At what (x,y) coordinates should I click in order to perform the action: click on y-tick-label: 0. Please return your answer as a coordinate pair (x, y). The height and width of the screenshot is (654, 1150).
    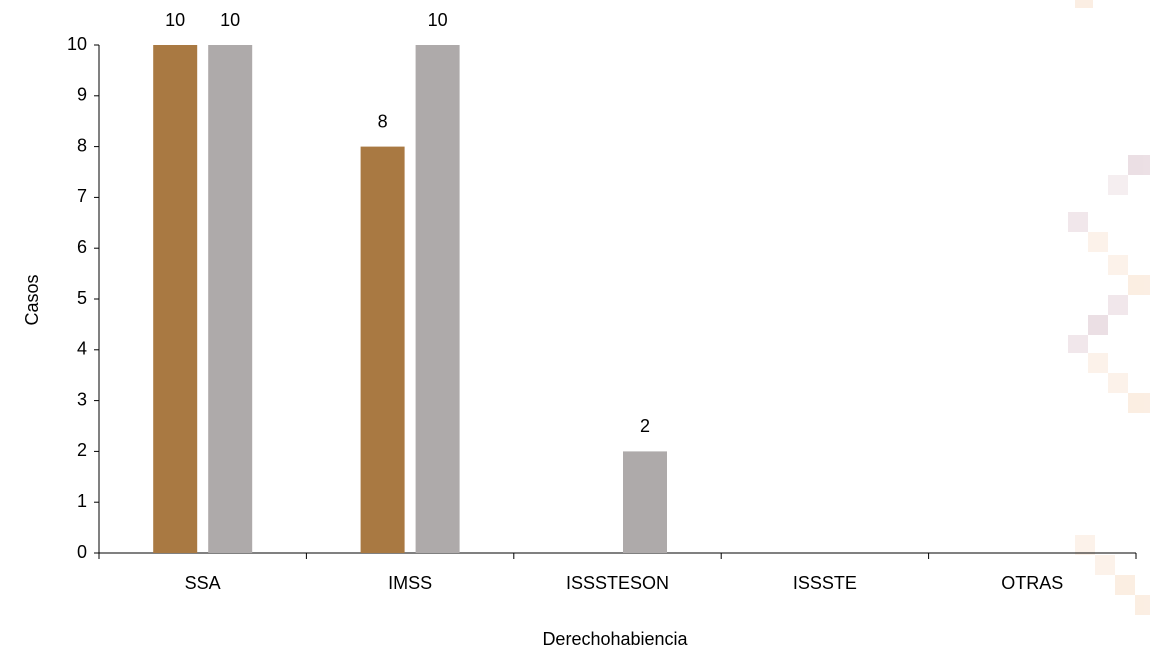
    Looking at the image, I should click on (82, 552).